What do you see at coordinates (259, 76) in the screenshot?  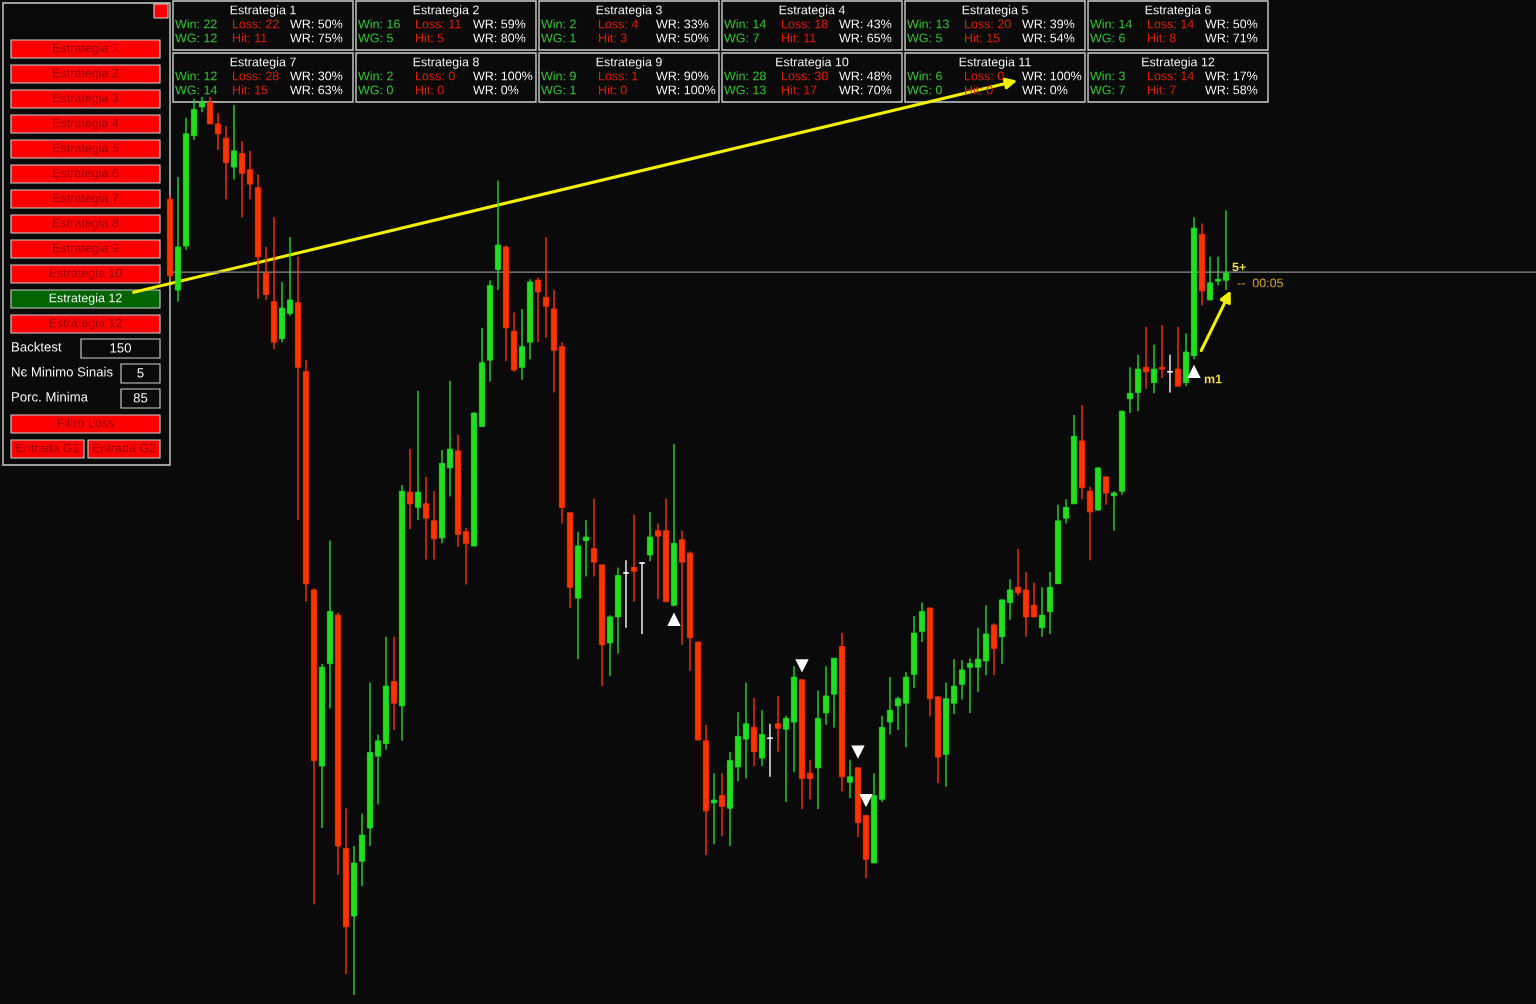 I see `text: Estrategia 7 Win: 12 Loss: 28 WR: 30% WG: 14 Hit: 15 WR: 63%` at bounding box center [259, 76].